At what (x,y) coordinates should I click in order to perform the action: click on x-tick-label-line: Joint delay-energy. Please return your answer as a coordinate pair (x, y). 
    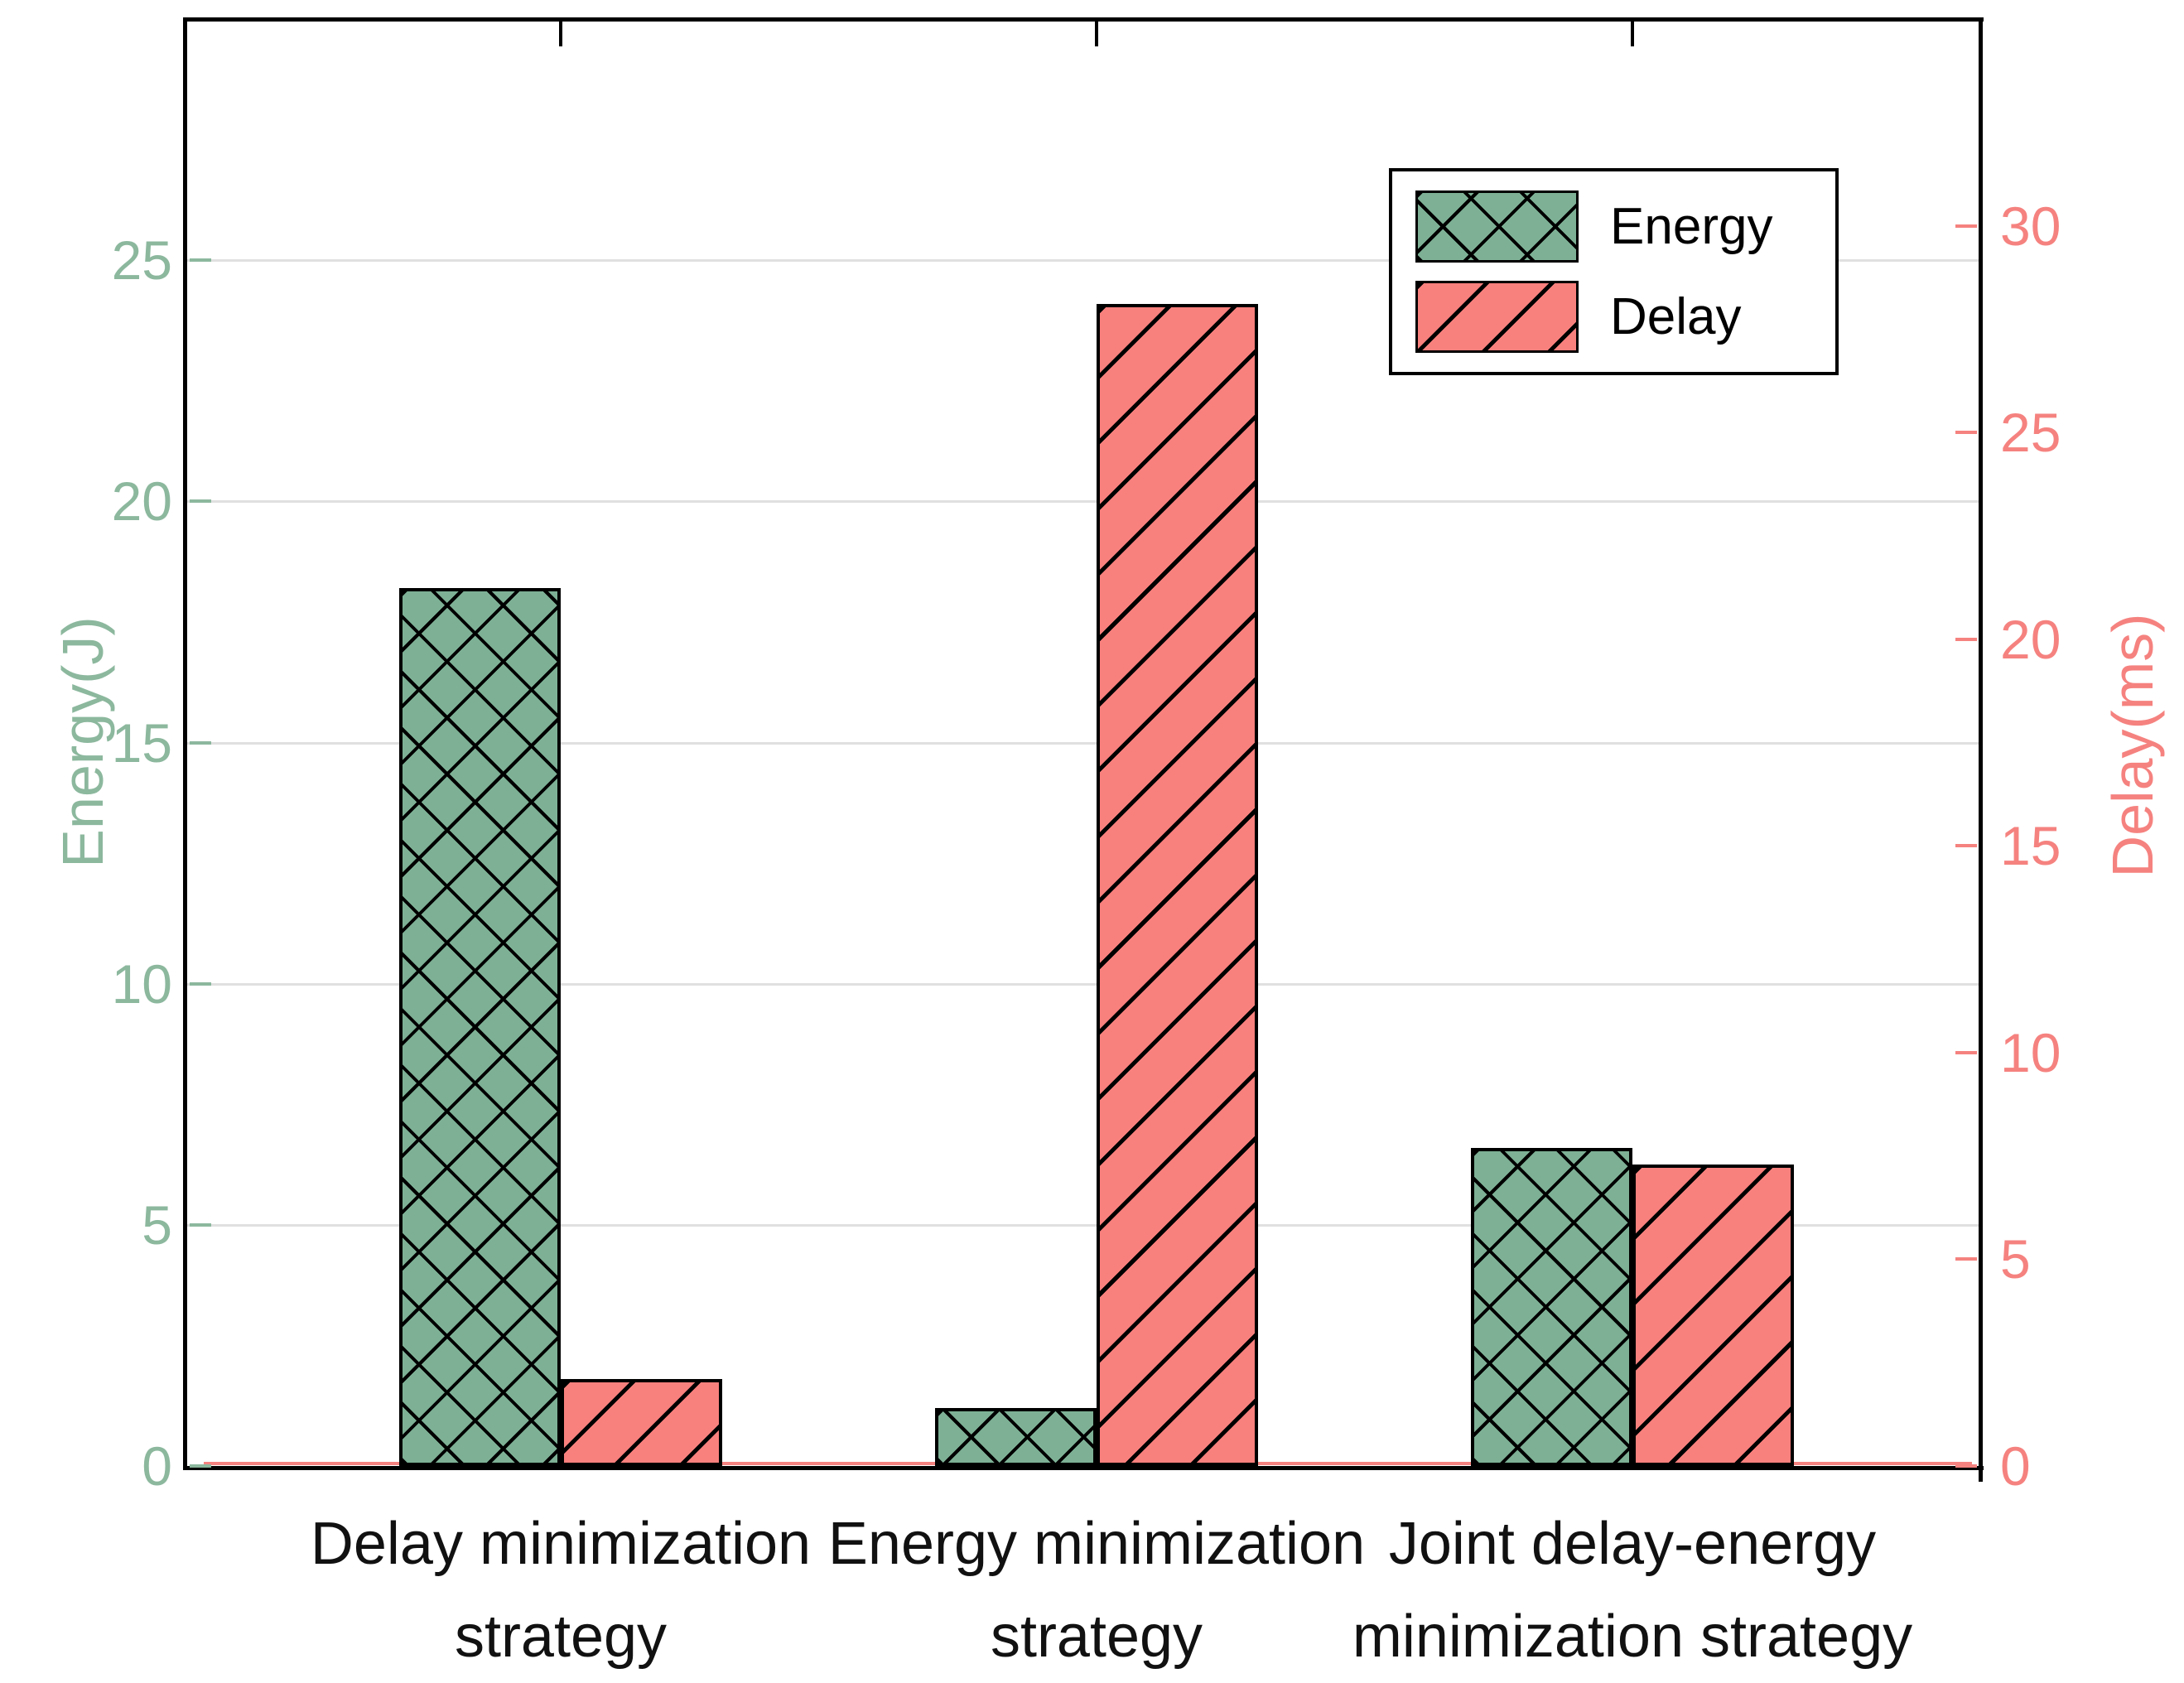
    Looking at the image, I should click on (1632, 1544).